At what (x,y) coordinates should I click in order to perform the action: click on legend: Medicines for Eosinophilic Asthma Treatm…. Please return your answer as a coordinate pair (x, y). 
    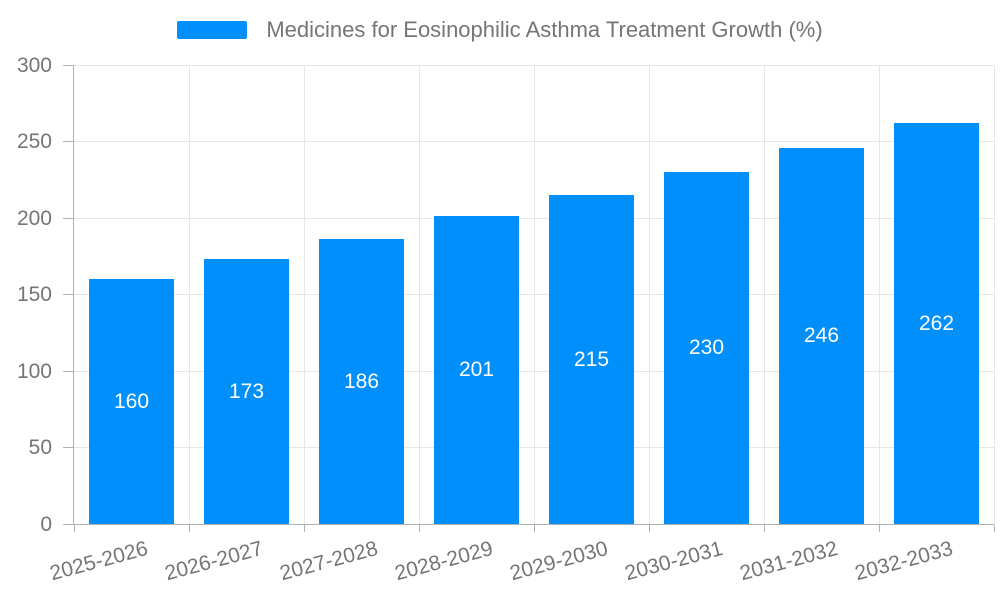
    Looking at the image, I should click on (500, 30).